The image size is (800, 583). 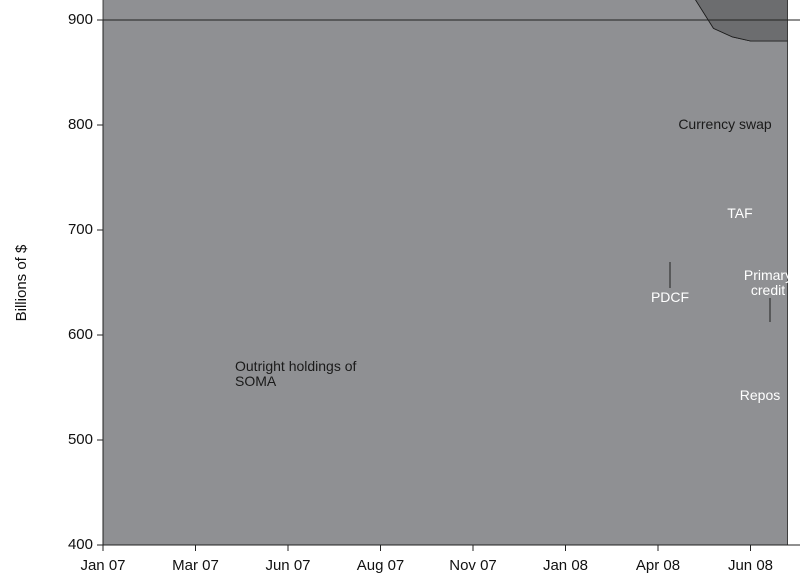 I want to click on repos-label: Repos, so click(x=760, y=395).